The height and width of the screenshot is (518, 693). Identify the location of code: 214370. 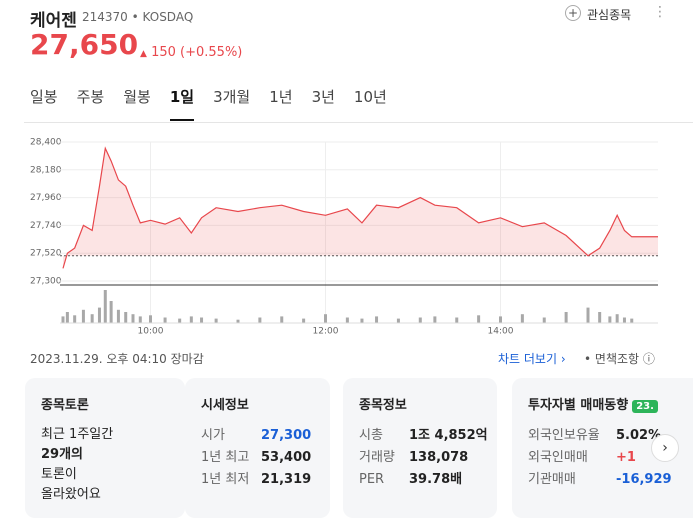
(105, 17).